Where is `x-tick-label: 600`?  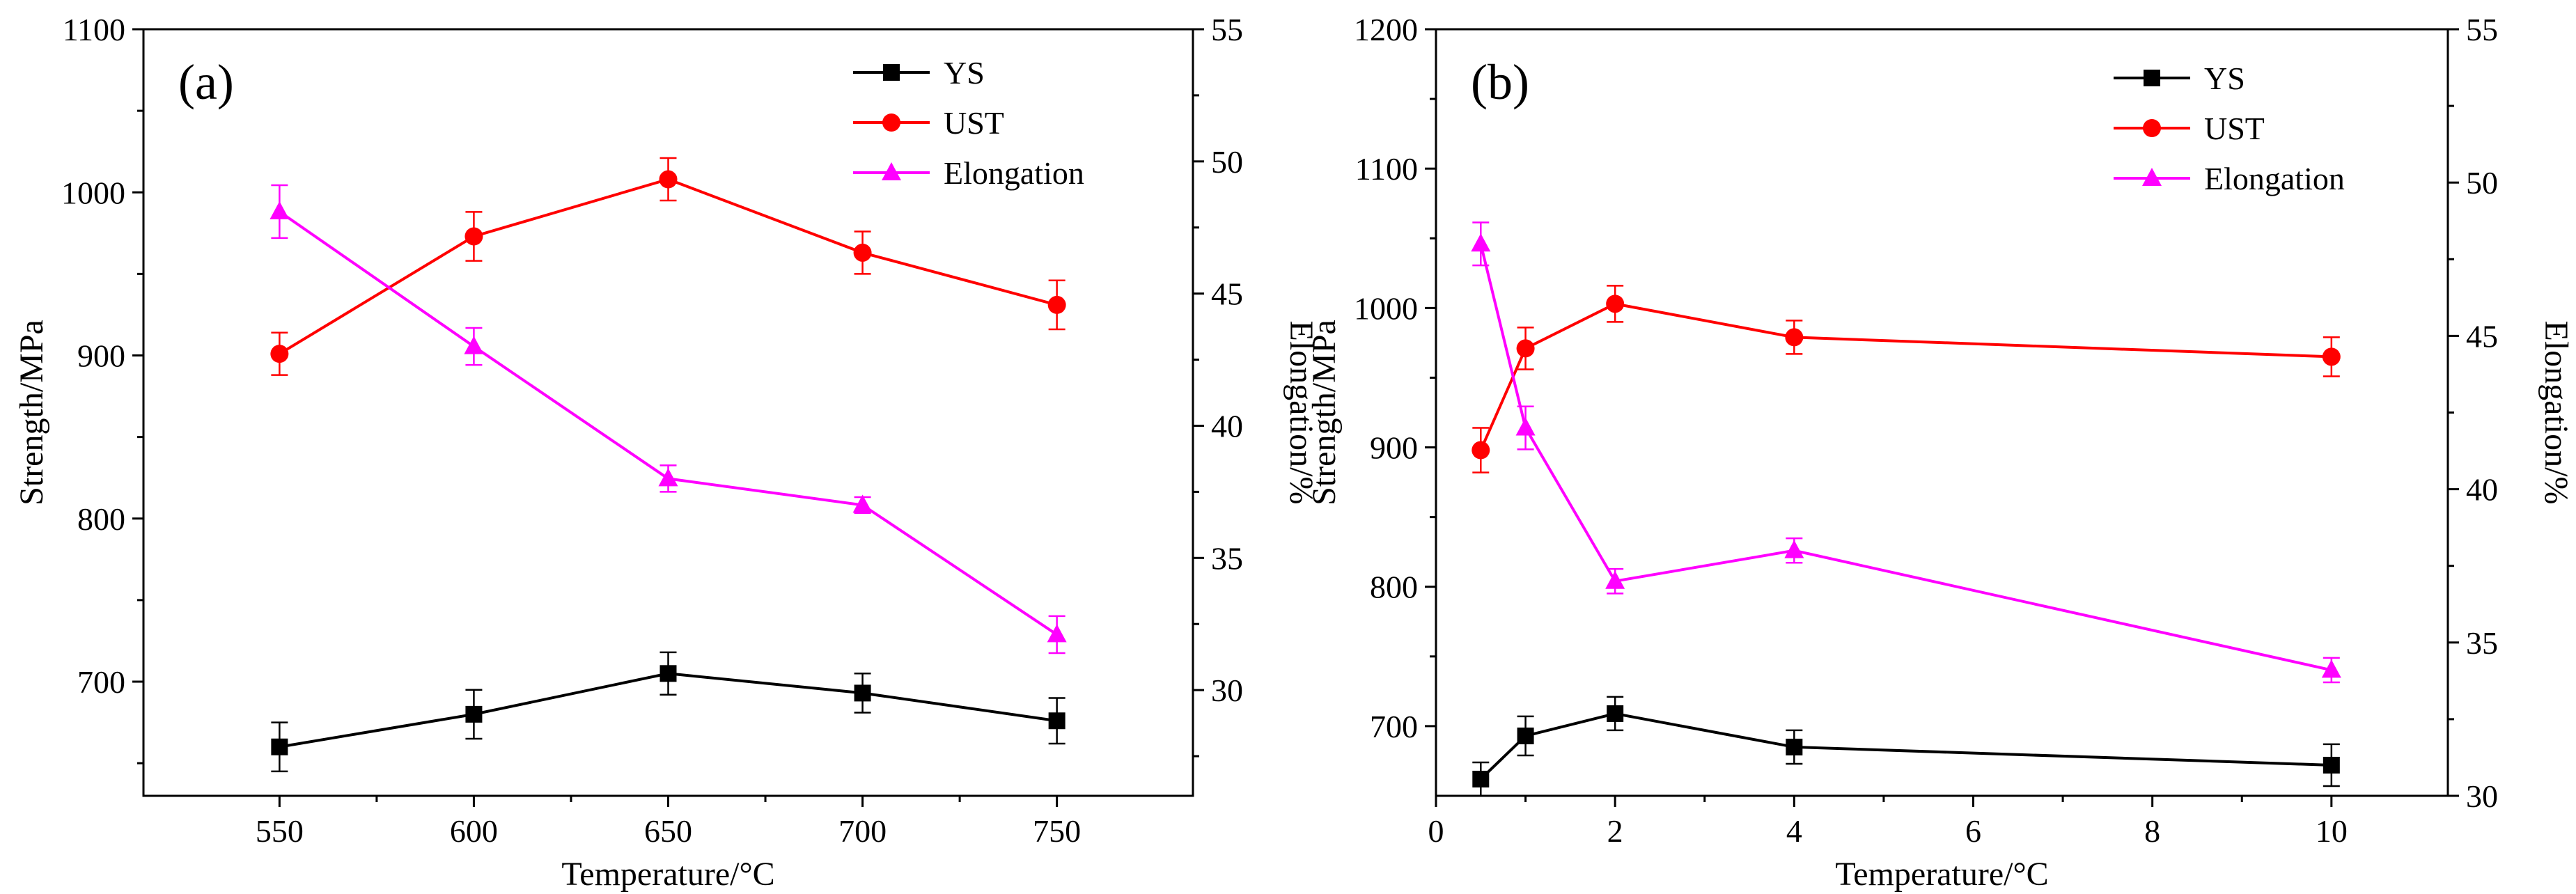 x-tick-label: 600 is located at coordinates (474, 831).